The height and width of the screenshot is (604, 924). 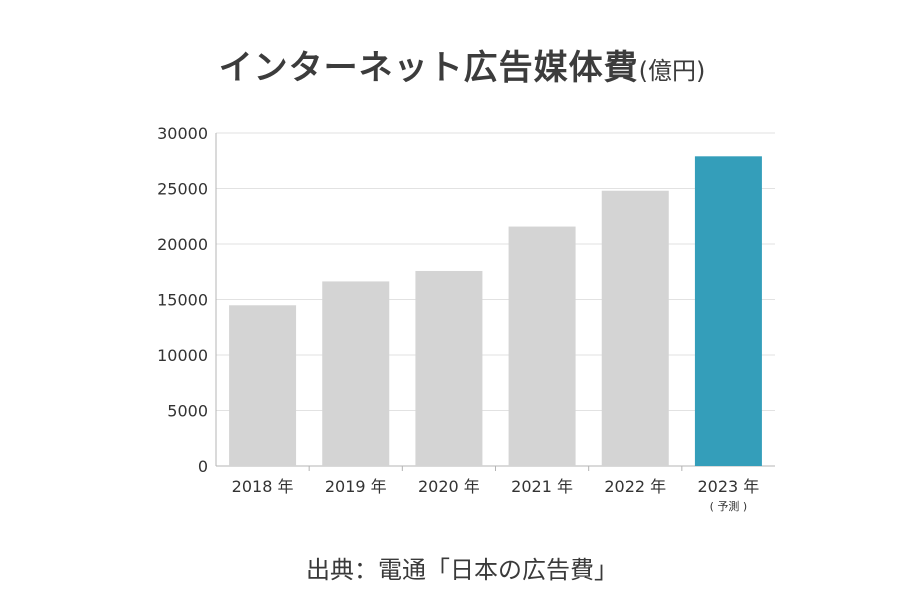 I want to click on y-tick-label: 20000, so click(x=182, y=244).